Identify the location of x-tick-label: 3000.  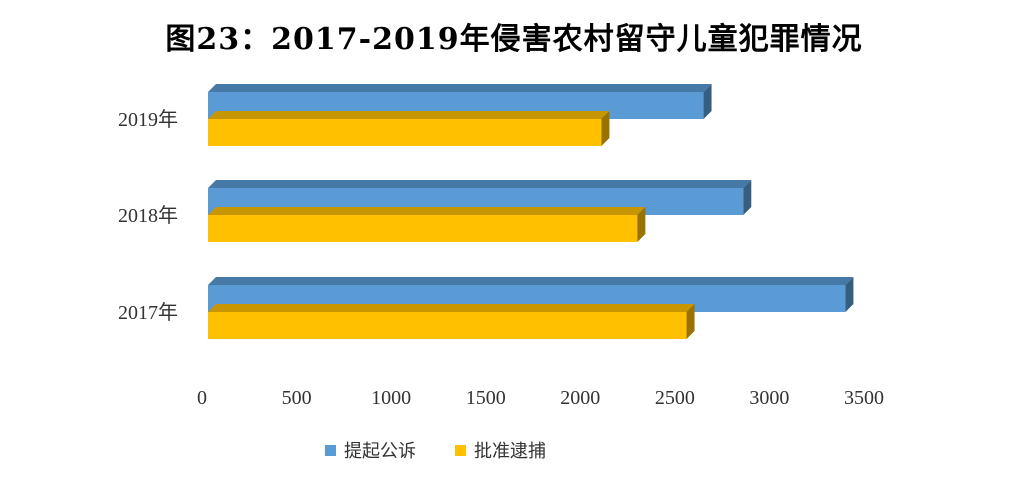
(769, 398).